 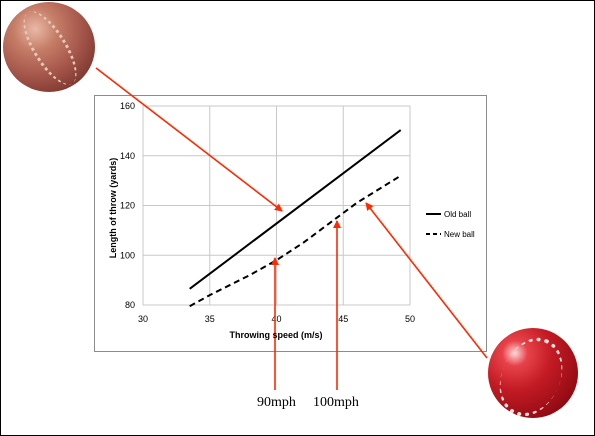 I want to click on old-cricket-ball-image, so click(x=49, y=47).